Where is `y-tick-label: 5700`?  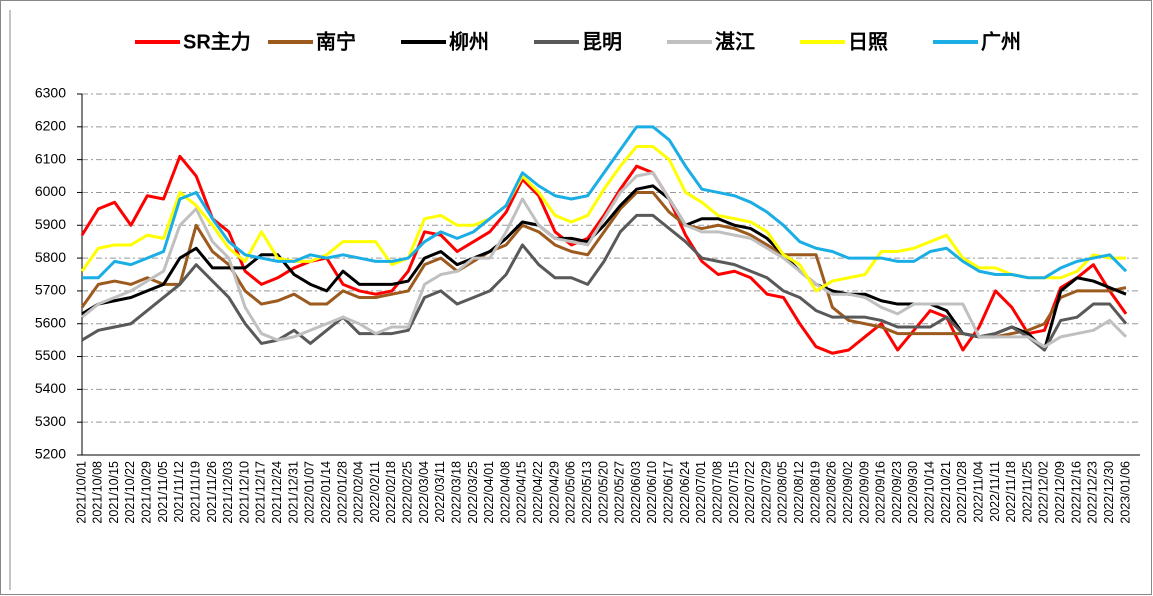
y-tick-label: 5700 is located at coordinates (50, 290).